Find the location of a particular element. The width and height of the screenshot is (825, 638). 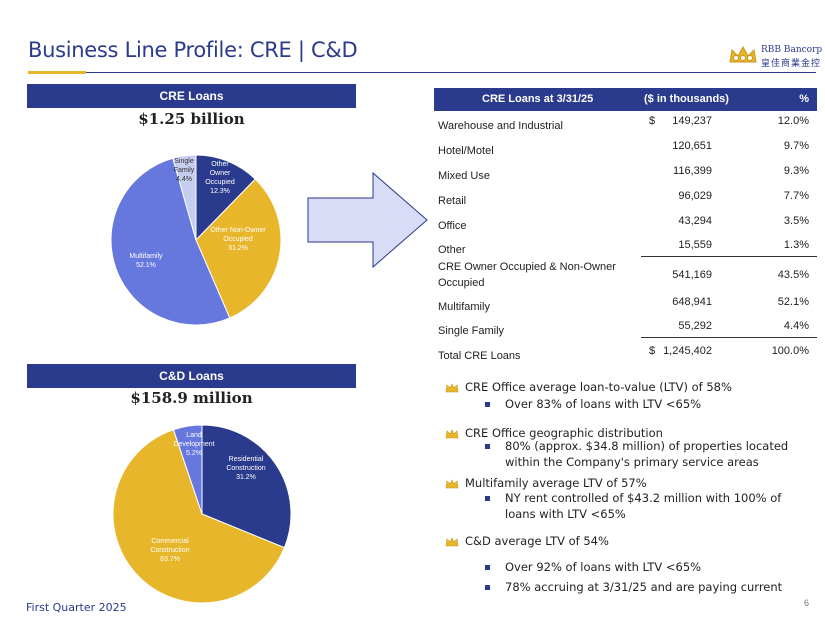

cre-loans-bar: CRE Loans is located at coordinates (191, 96).